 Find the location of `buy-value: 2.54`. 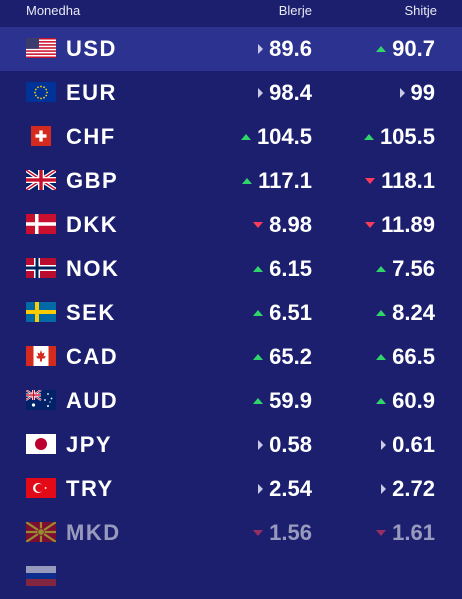

buy-value: 2.54 is located at coordinates (285, 489).